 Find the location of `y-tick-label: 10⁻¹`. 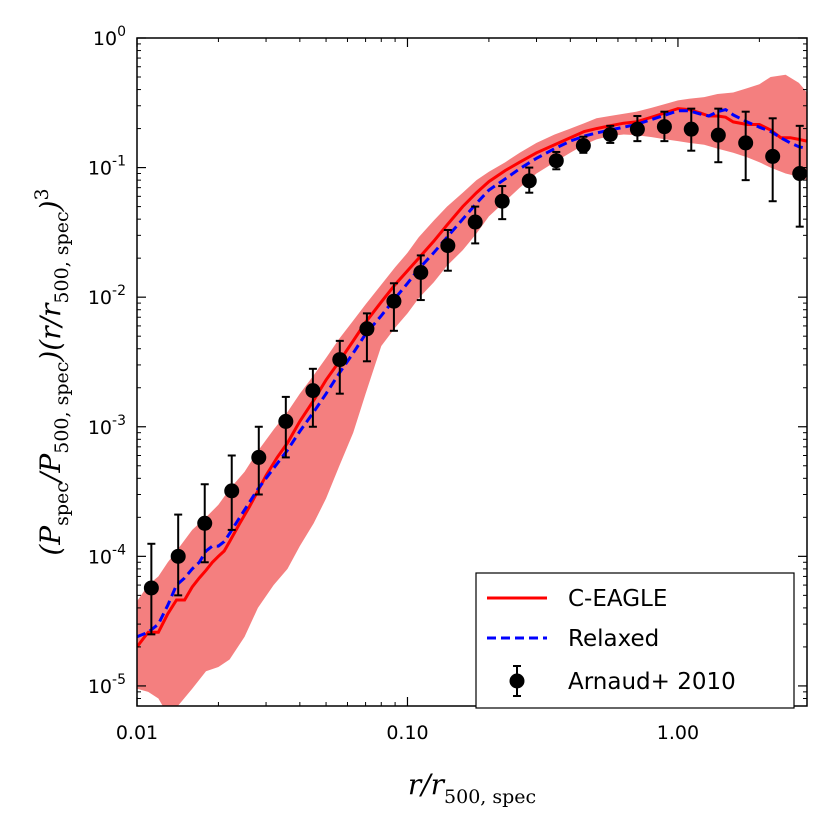

y-tick-label: 10⁻¹ is located at coordinates (107, 167).